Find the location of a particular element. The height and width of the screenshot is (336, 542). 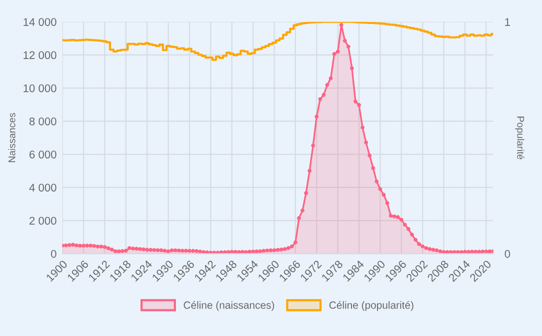

y-axis-title: Naissances is located at coordinates (12, 137).